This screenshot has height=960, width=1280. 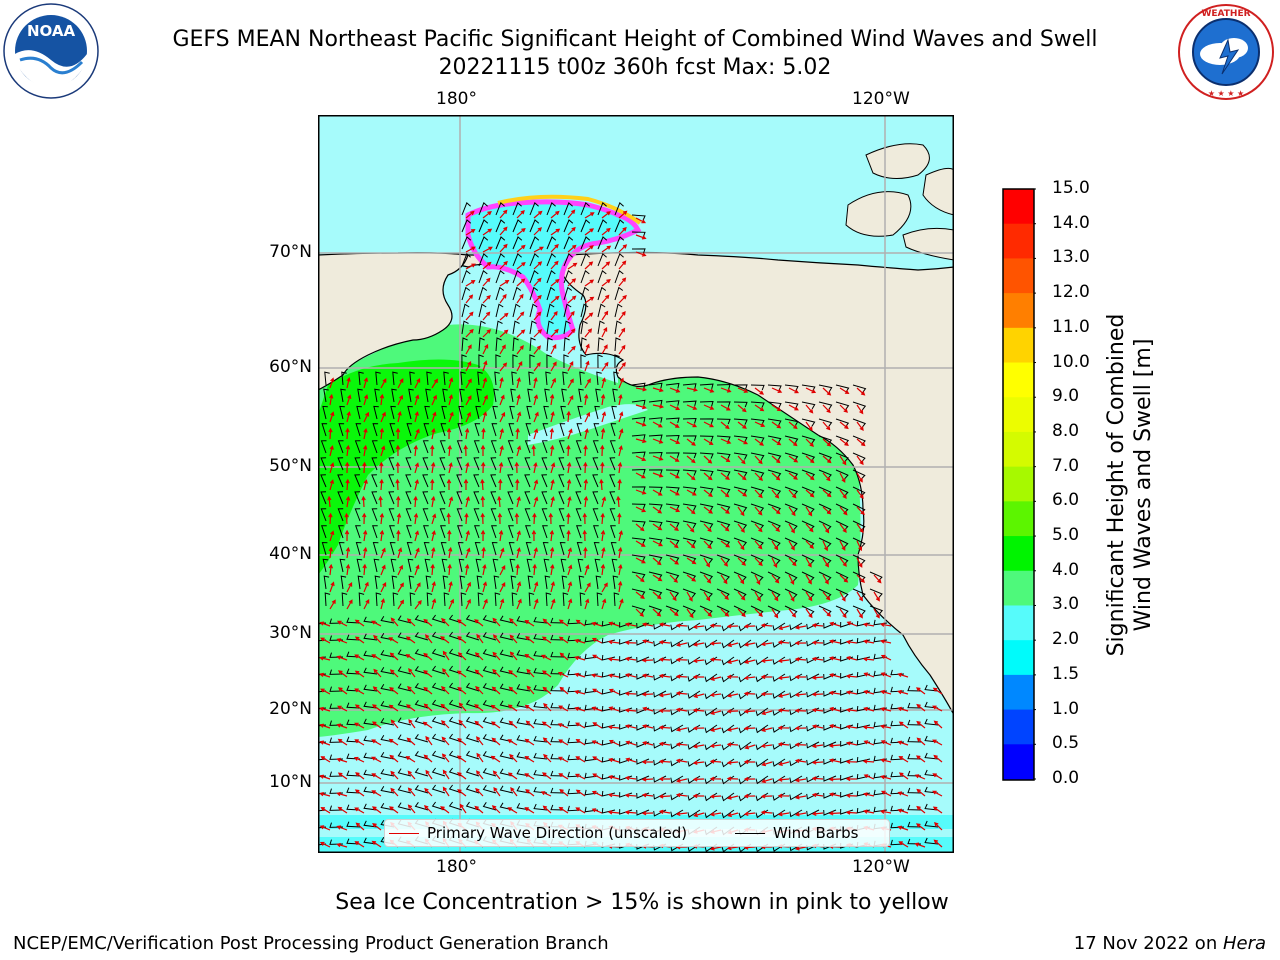 What do you see at coordinates (406, 467) in the screenshot?
I see `wave-region-4-5m` at bounding box center [406, 467].